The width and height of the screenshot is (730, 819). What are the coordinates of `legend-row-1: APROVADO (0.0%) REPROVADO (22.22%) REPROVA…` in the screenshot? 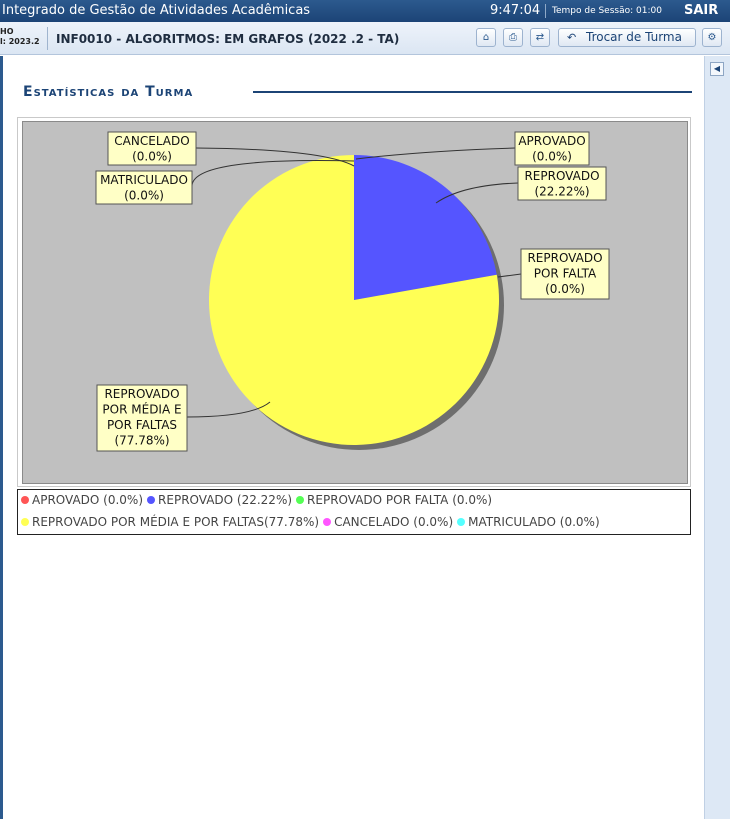 It's located at (258, 500).